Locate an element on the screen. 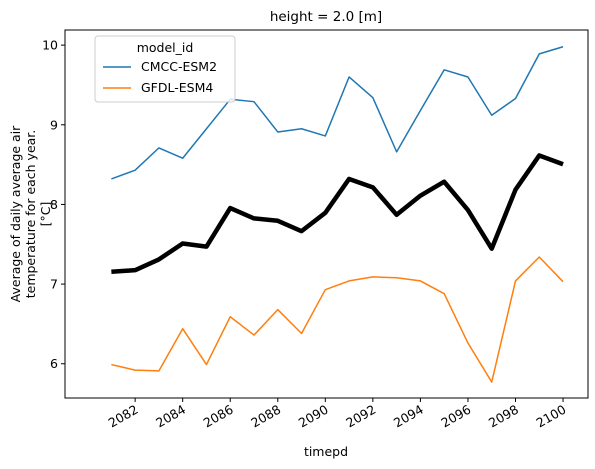 This screenshot has width=595, height=469. x-tick-label: 2088 is located at coordinates (265, 416).